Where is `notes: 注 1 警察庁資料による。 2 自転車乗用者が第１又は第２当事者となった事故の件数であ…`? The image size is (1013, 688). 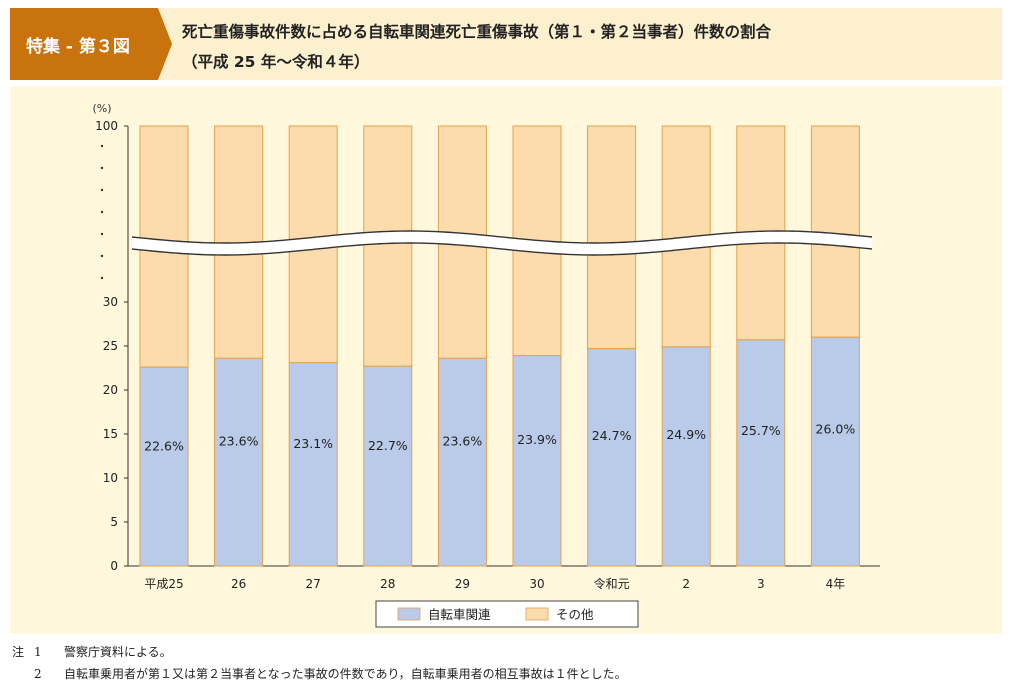 notes: 注 1 警察庁資料による。 2 自転車乗用者が第１又は第２当事者となった事故の件数であ… is located at coordinates (319, 663).